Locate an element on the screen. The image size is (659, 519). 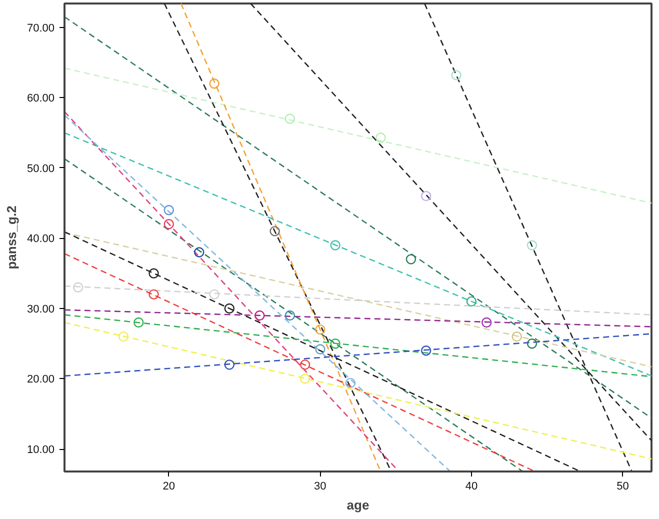
y-tick-label: 70.00 is located at coordinates (40, 28).